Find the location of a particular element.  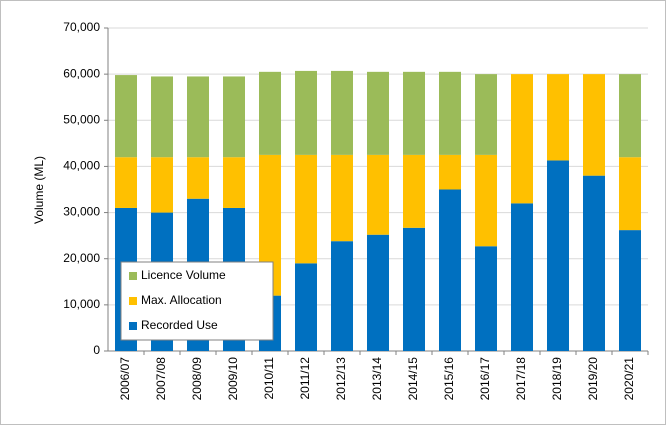

y-tick-label: 40,000 is located at coordinates (81, 166).